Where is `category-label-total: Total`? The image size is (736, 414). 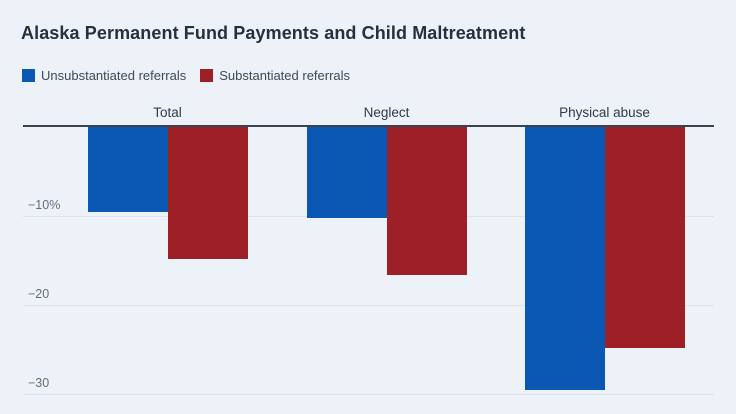 category-label-total: Total is located at coordinates (167, 112).